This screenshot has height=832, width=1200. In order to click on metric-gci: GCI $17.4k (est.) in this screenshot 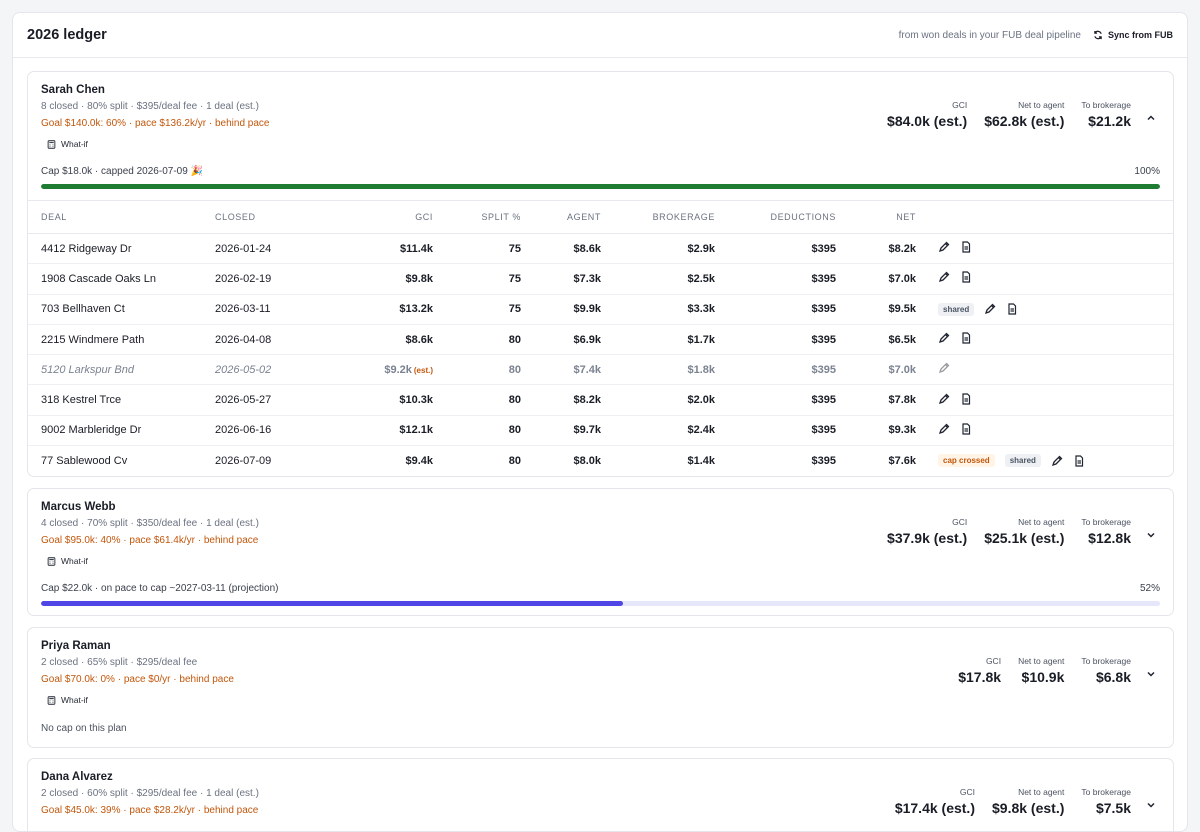, I will do `click(935, 801)`.